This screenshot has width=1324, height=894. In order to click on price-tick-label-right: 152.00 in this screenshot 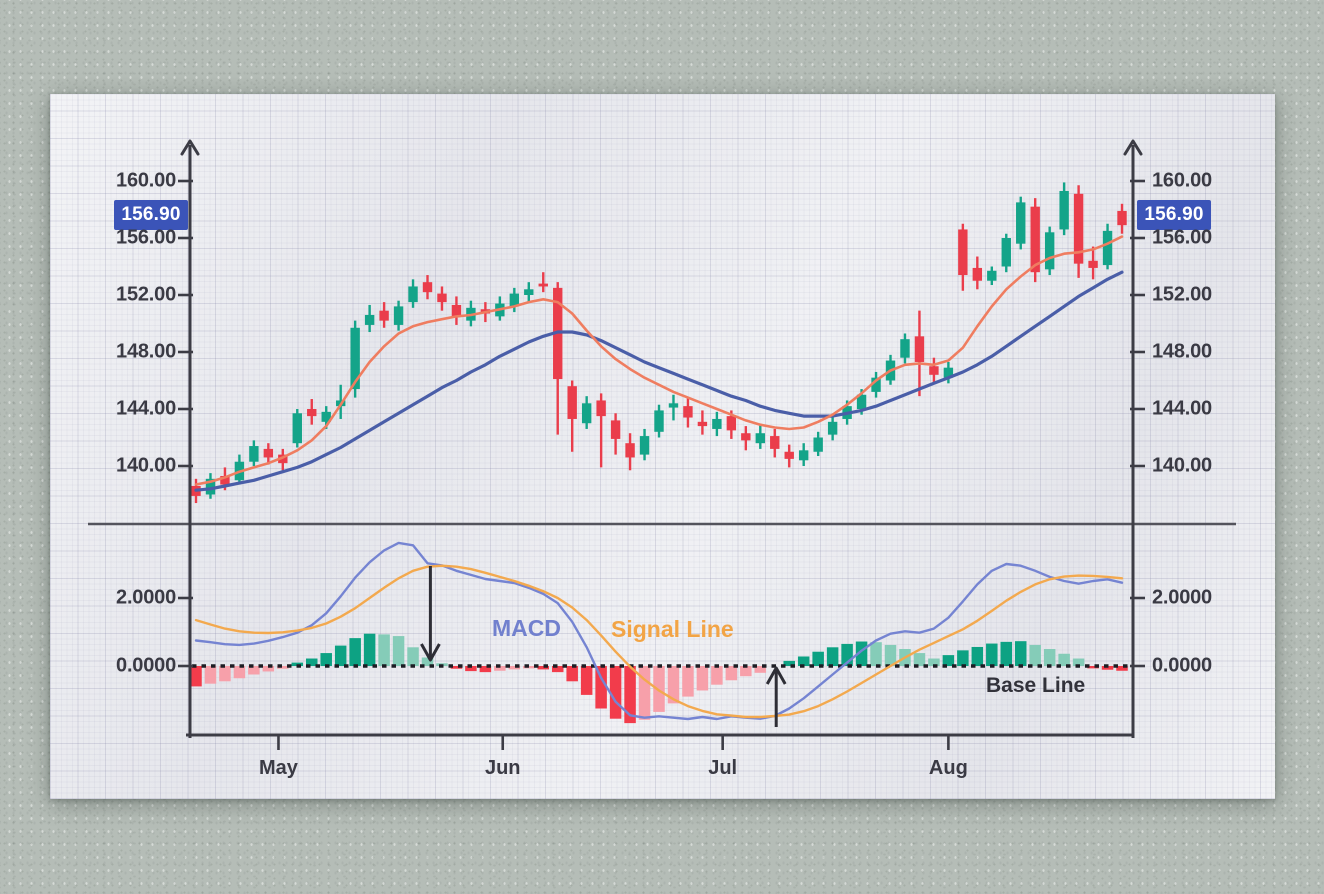, I will do `click(1182, 294)`.